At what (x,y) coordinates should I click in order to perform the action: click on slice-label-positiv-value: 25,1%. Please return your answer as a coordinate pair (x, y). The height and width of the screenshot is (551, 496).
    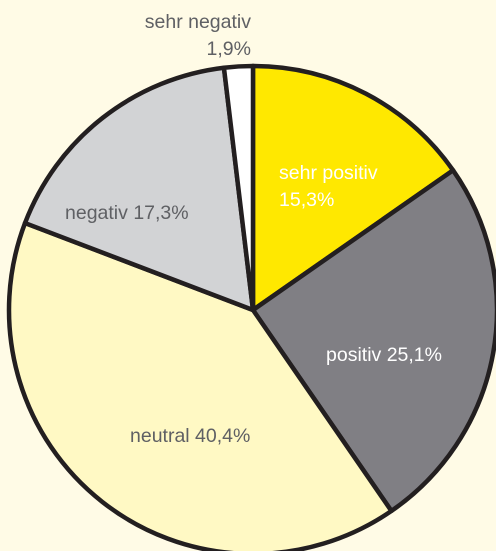
    Looking at the image, I should click on (414, 355).